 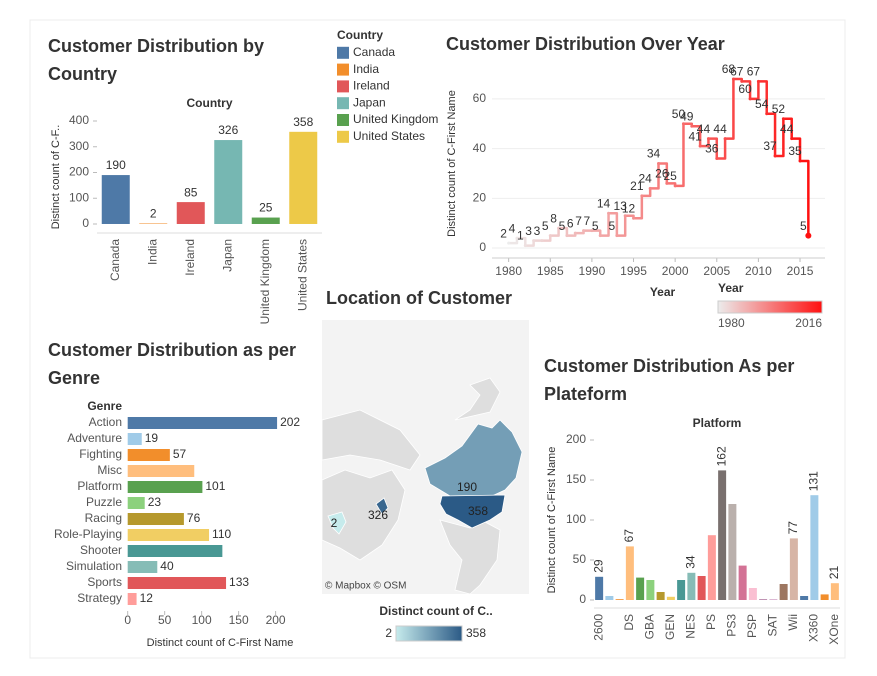 I want to click on x-tick-label: PS3, so click(x=732, y=625).